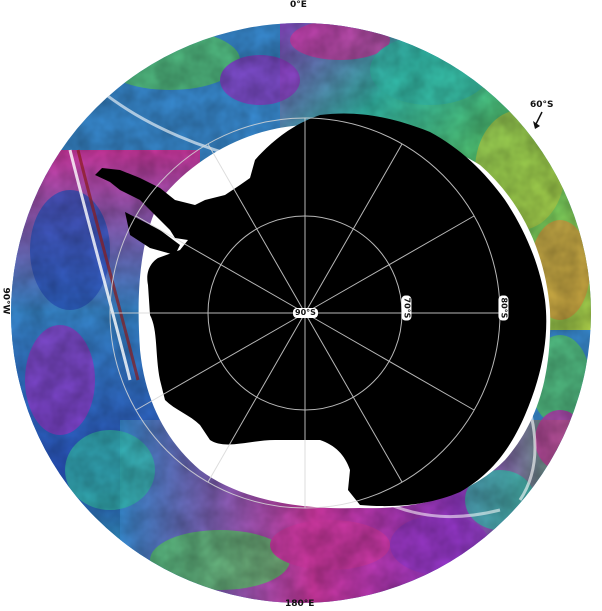 Image resolution: width=602 pixels, height=611 pixels. What do you see at coordinates (542, 105) in the screenshot?
I see `label-60s: 60°S` at bounding box center [542, 105].